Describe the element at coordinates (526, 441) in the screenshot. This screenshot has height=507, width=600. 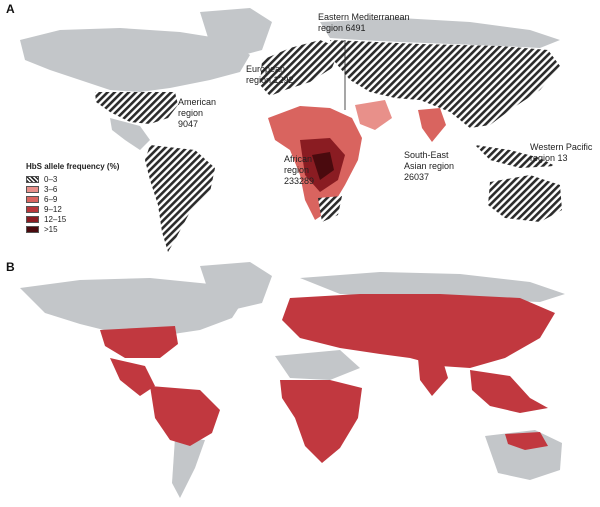
I see `australia-north-red` at that location.